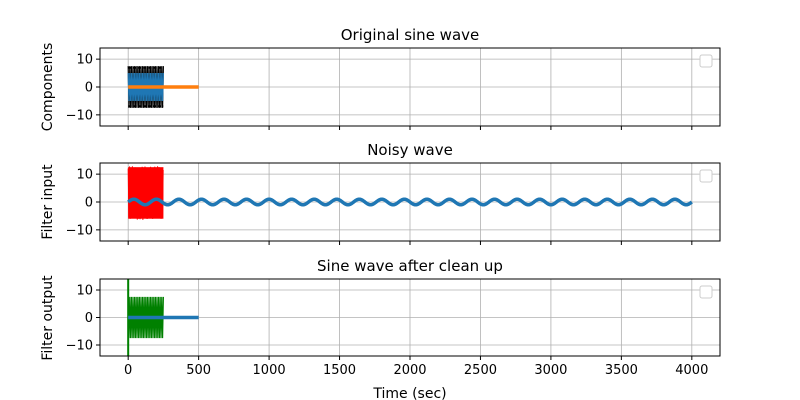 The height and width of the screenshot is (400, 800). What do you see at coordinates (409, 393) in the screenshot?
I see `x-axis-label: Time (sec)` at bounding box center [409, 393].